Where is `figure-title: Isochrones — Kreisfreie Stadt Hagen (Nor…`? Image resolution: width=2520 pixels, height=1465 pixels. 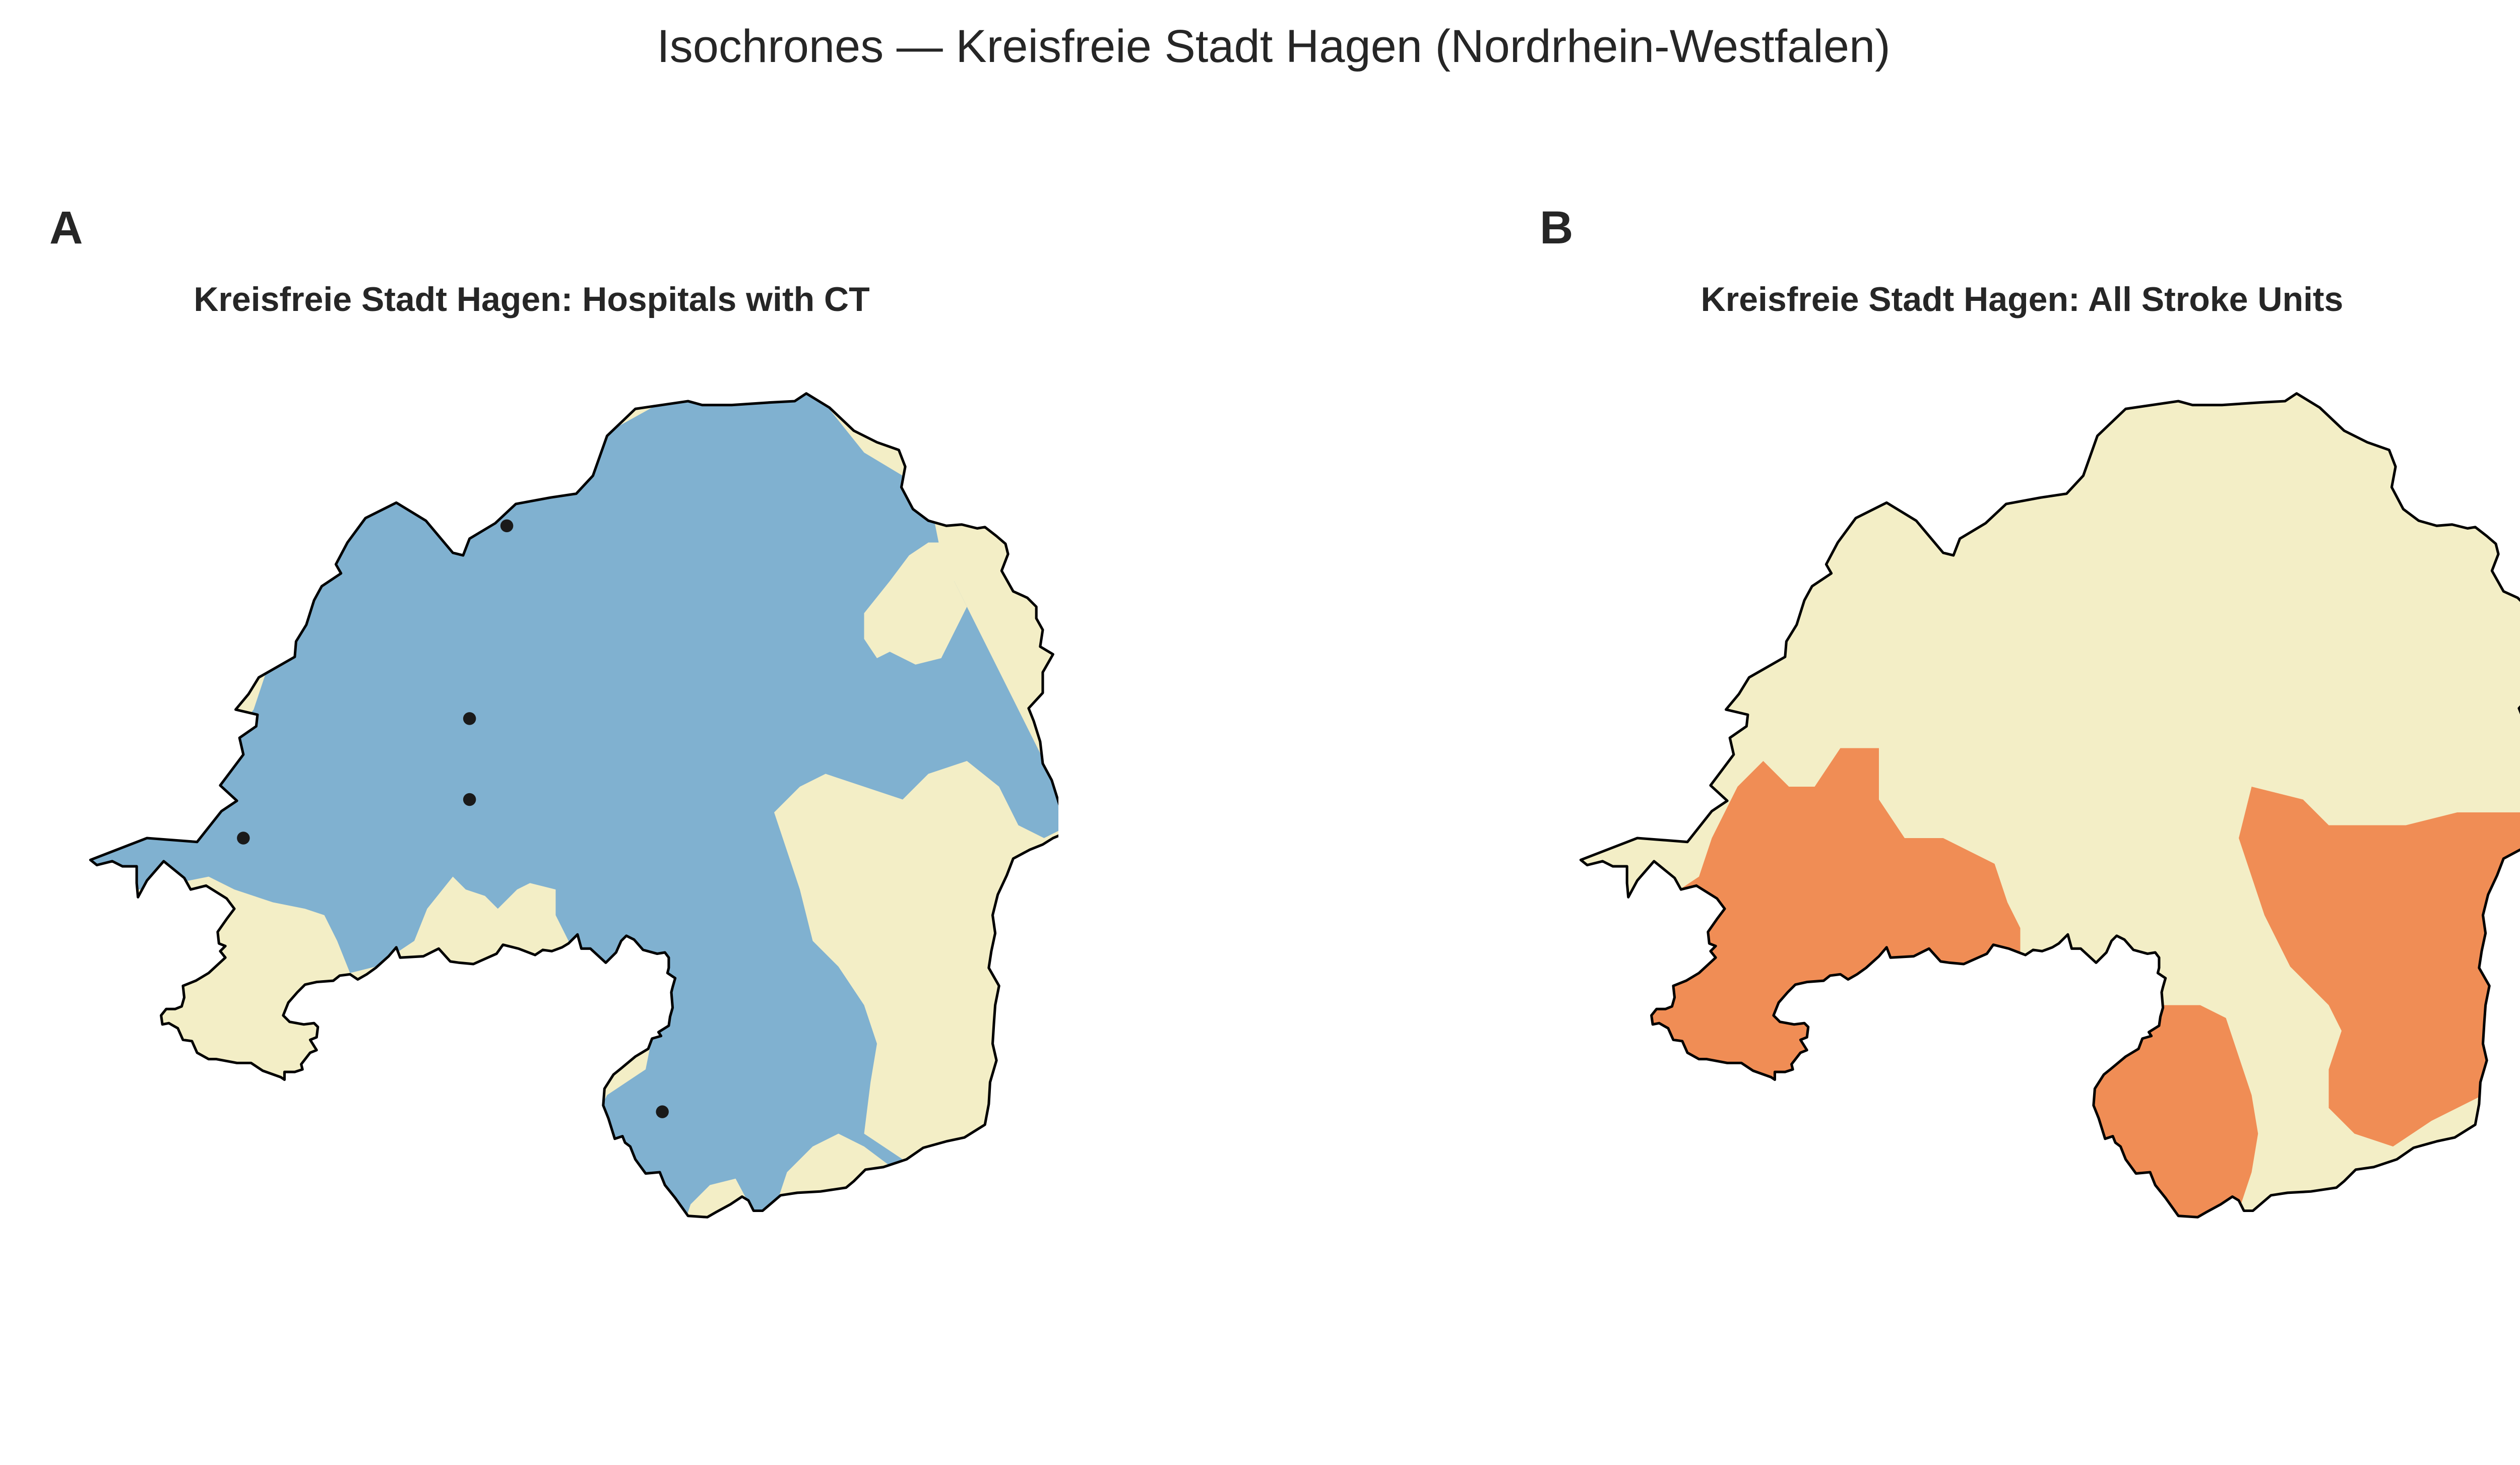
figure-title: Isochrones — Kreisfreie Stadt Hagen (Nor… is located at coordinates (1274, 46).